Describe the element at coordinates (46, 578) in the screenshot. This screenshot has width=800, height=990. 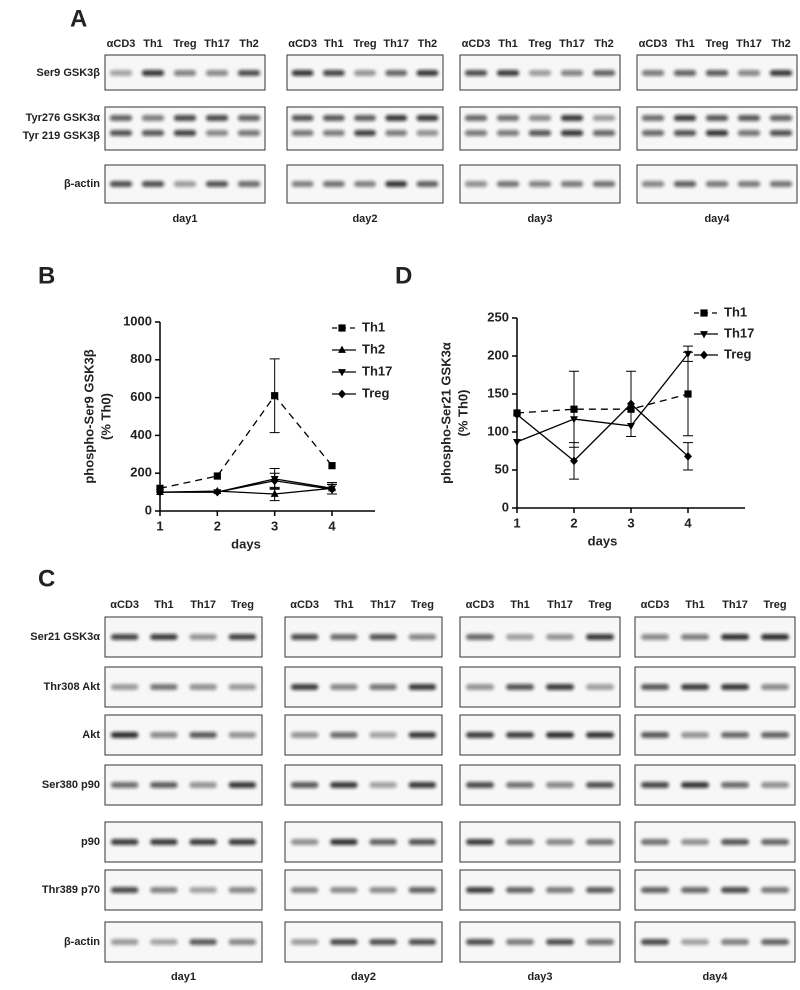
I see `panel-label: C` at that location.